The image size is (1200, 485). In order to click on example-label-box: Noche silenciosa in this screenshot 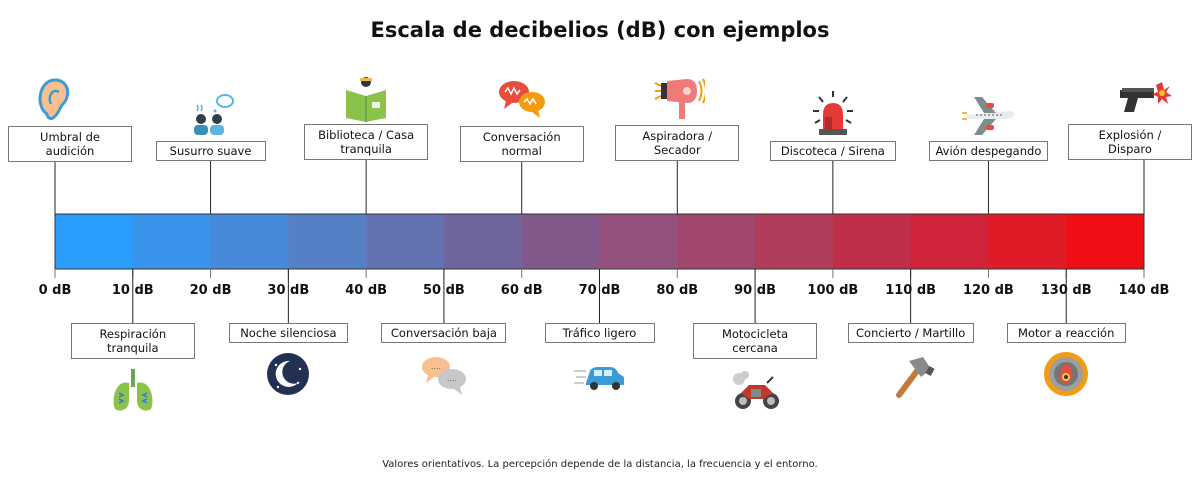, I will do `click(288, 333)`.